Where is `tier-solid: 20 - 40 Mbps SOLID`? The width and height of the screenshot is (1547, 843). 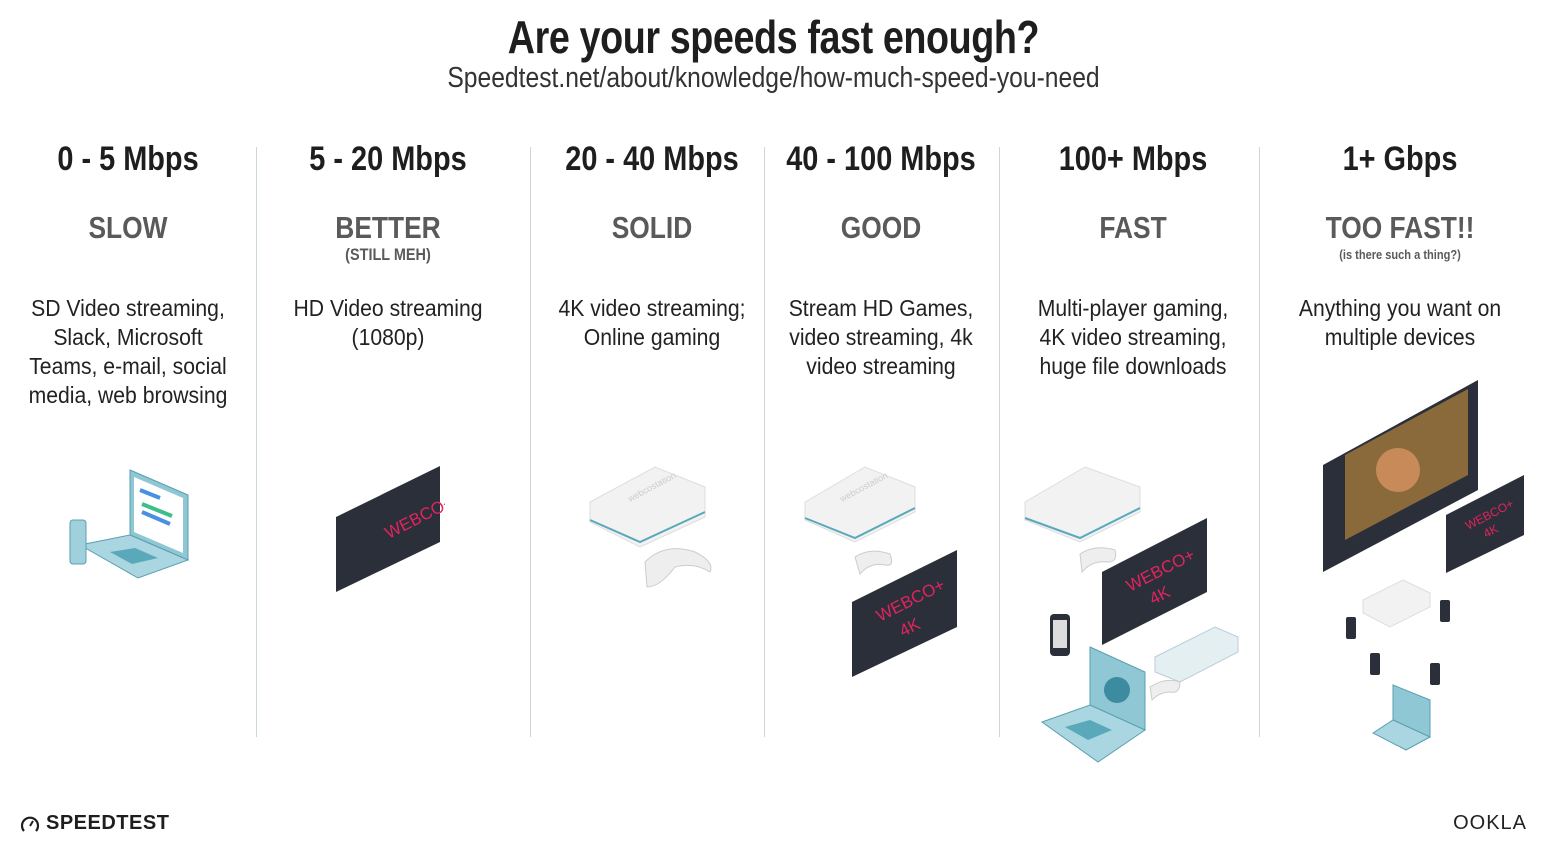
tier-solid: 20 - 40 Mbps SOLID is located at coordinates (652, 193).